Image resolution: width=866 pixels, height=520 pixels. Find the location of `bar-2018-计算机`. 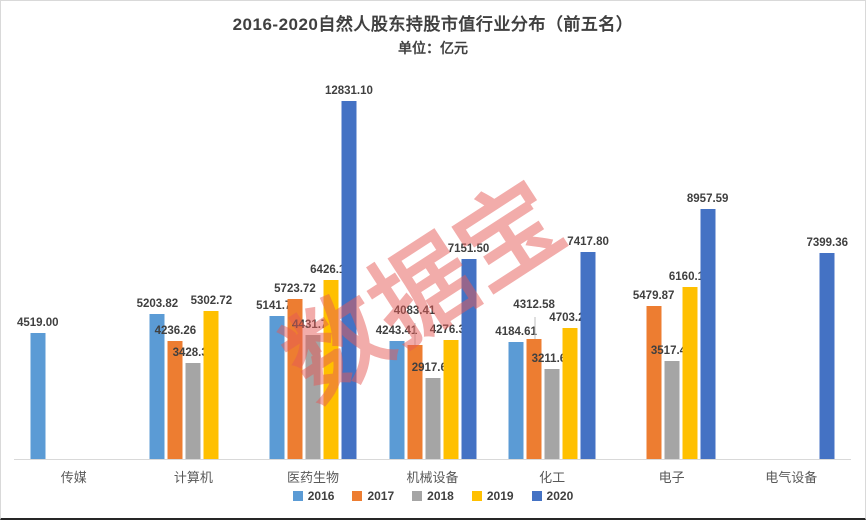

bar-2018-计算机 is located at coordinates (193, 411).